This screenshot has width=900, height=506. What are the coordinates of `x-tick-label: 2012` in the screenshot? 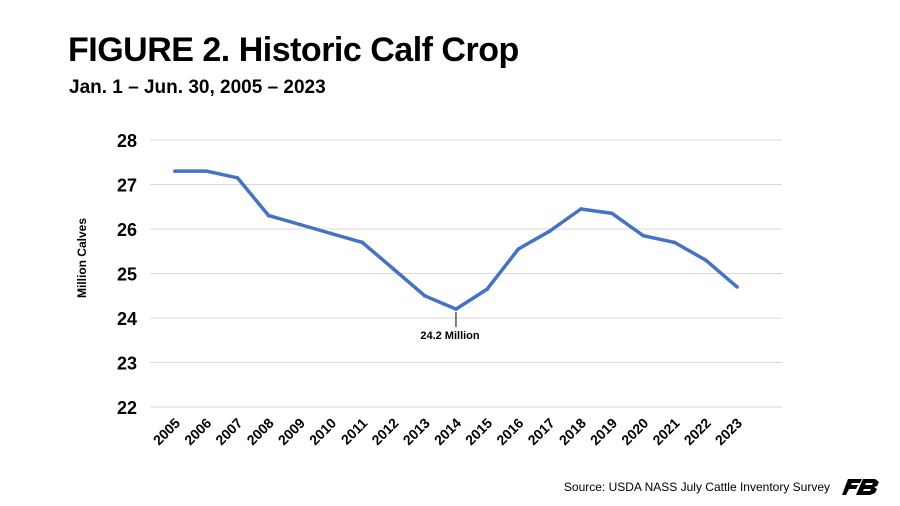 It's located at (384, 431).